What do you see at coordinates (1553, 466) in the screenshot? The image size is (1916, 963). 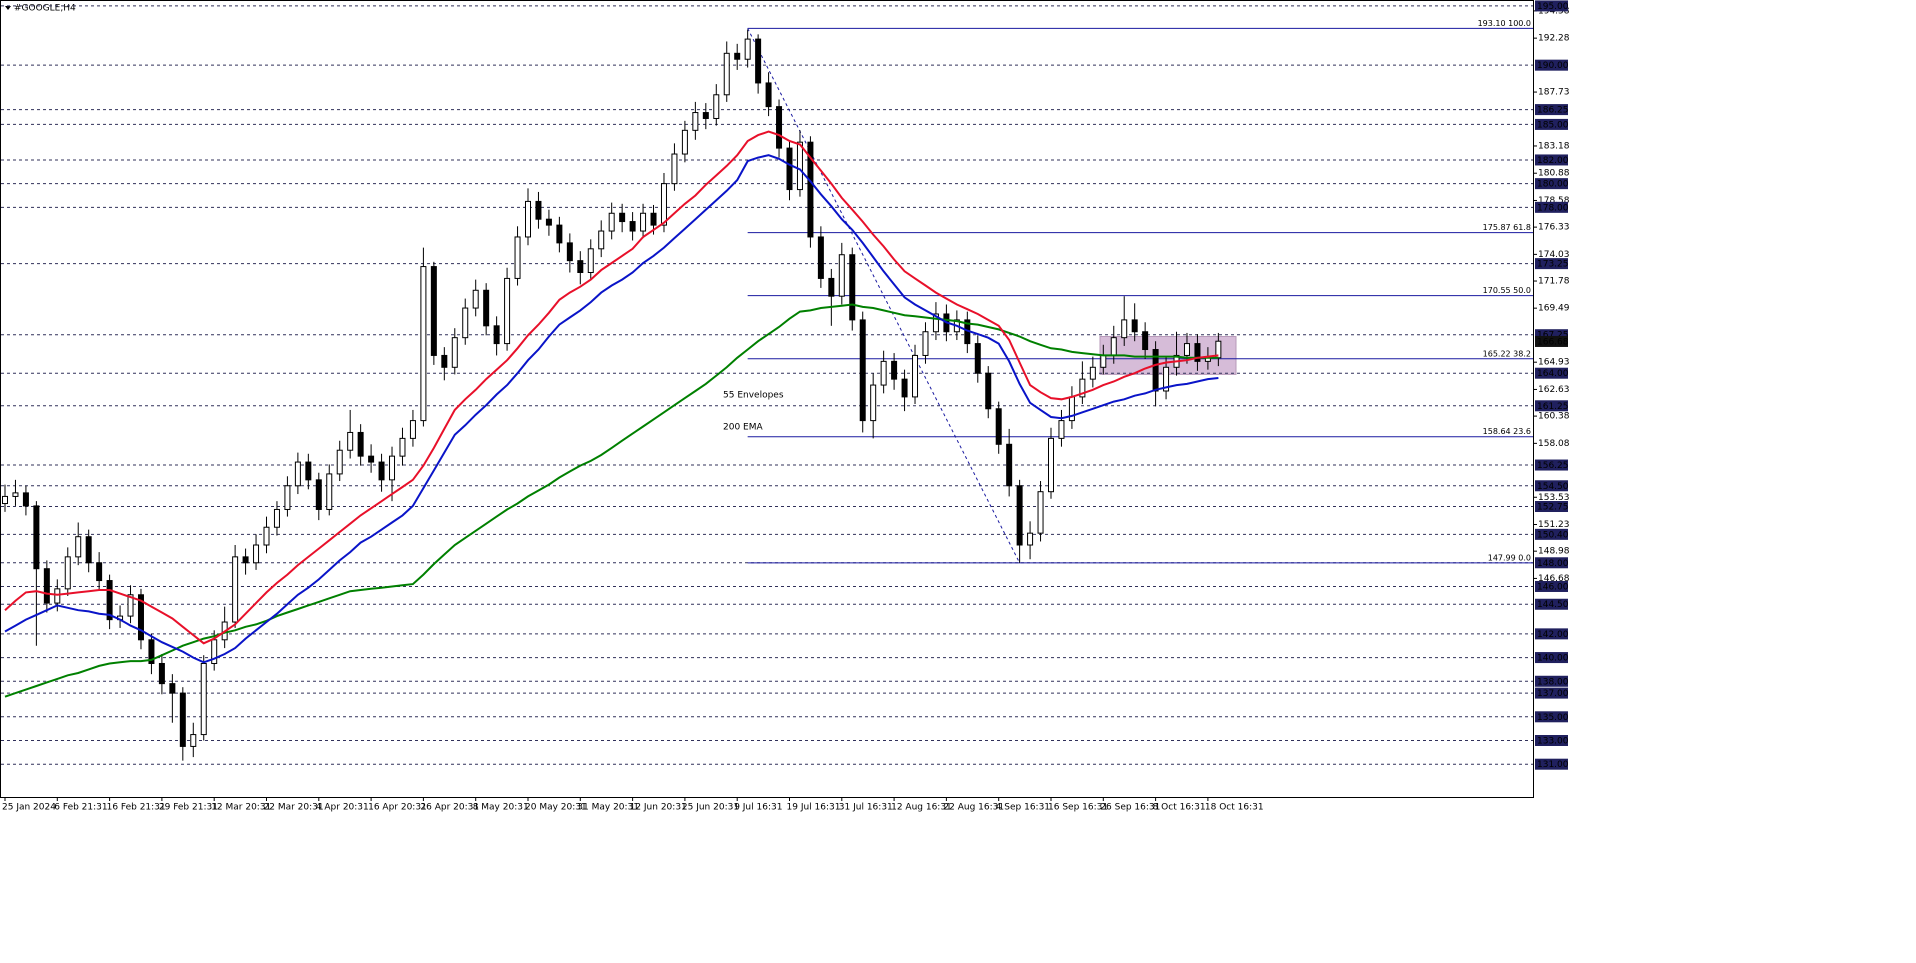 I see `level-label: 156.25` at bounding box center [1553, 466].